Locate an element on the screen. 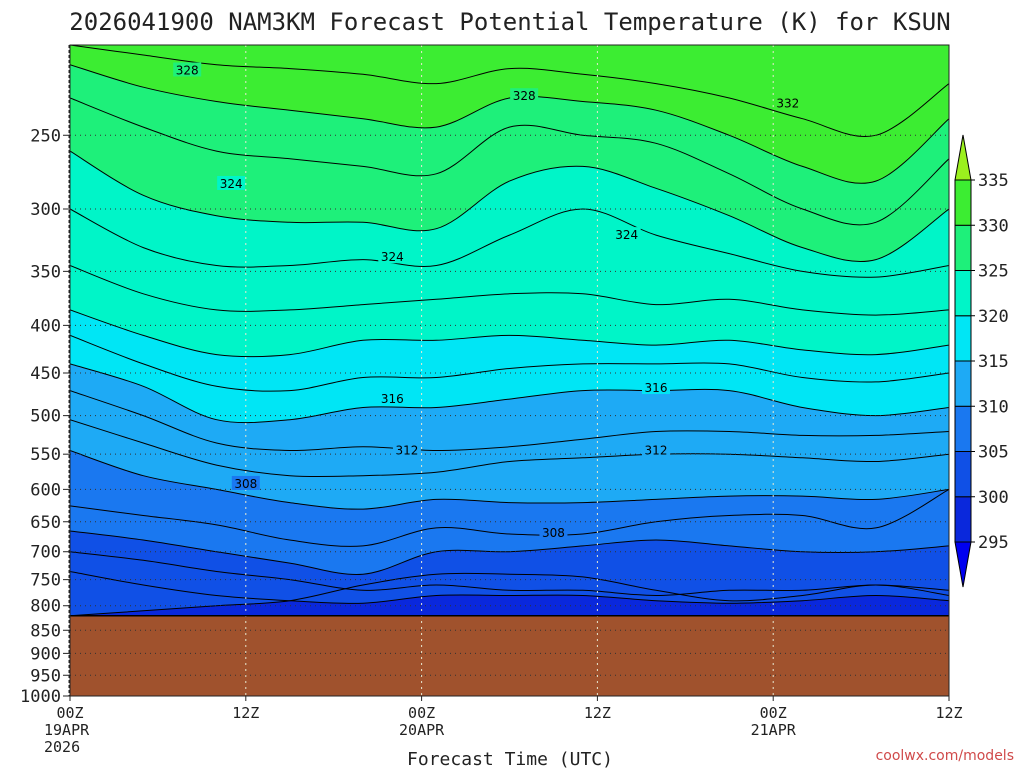 This screenshot has width=1024, height=768. y-tick-label: 300 is located at coordinates (45, 210).